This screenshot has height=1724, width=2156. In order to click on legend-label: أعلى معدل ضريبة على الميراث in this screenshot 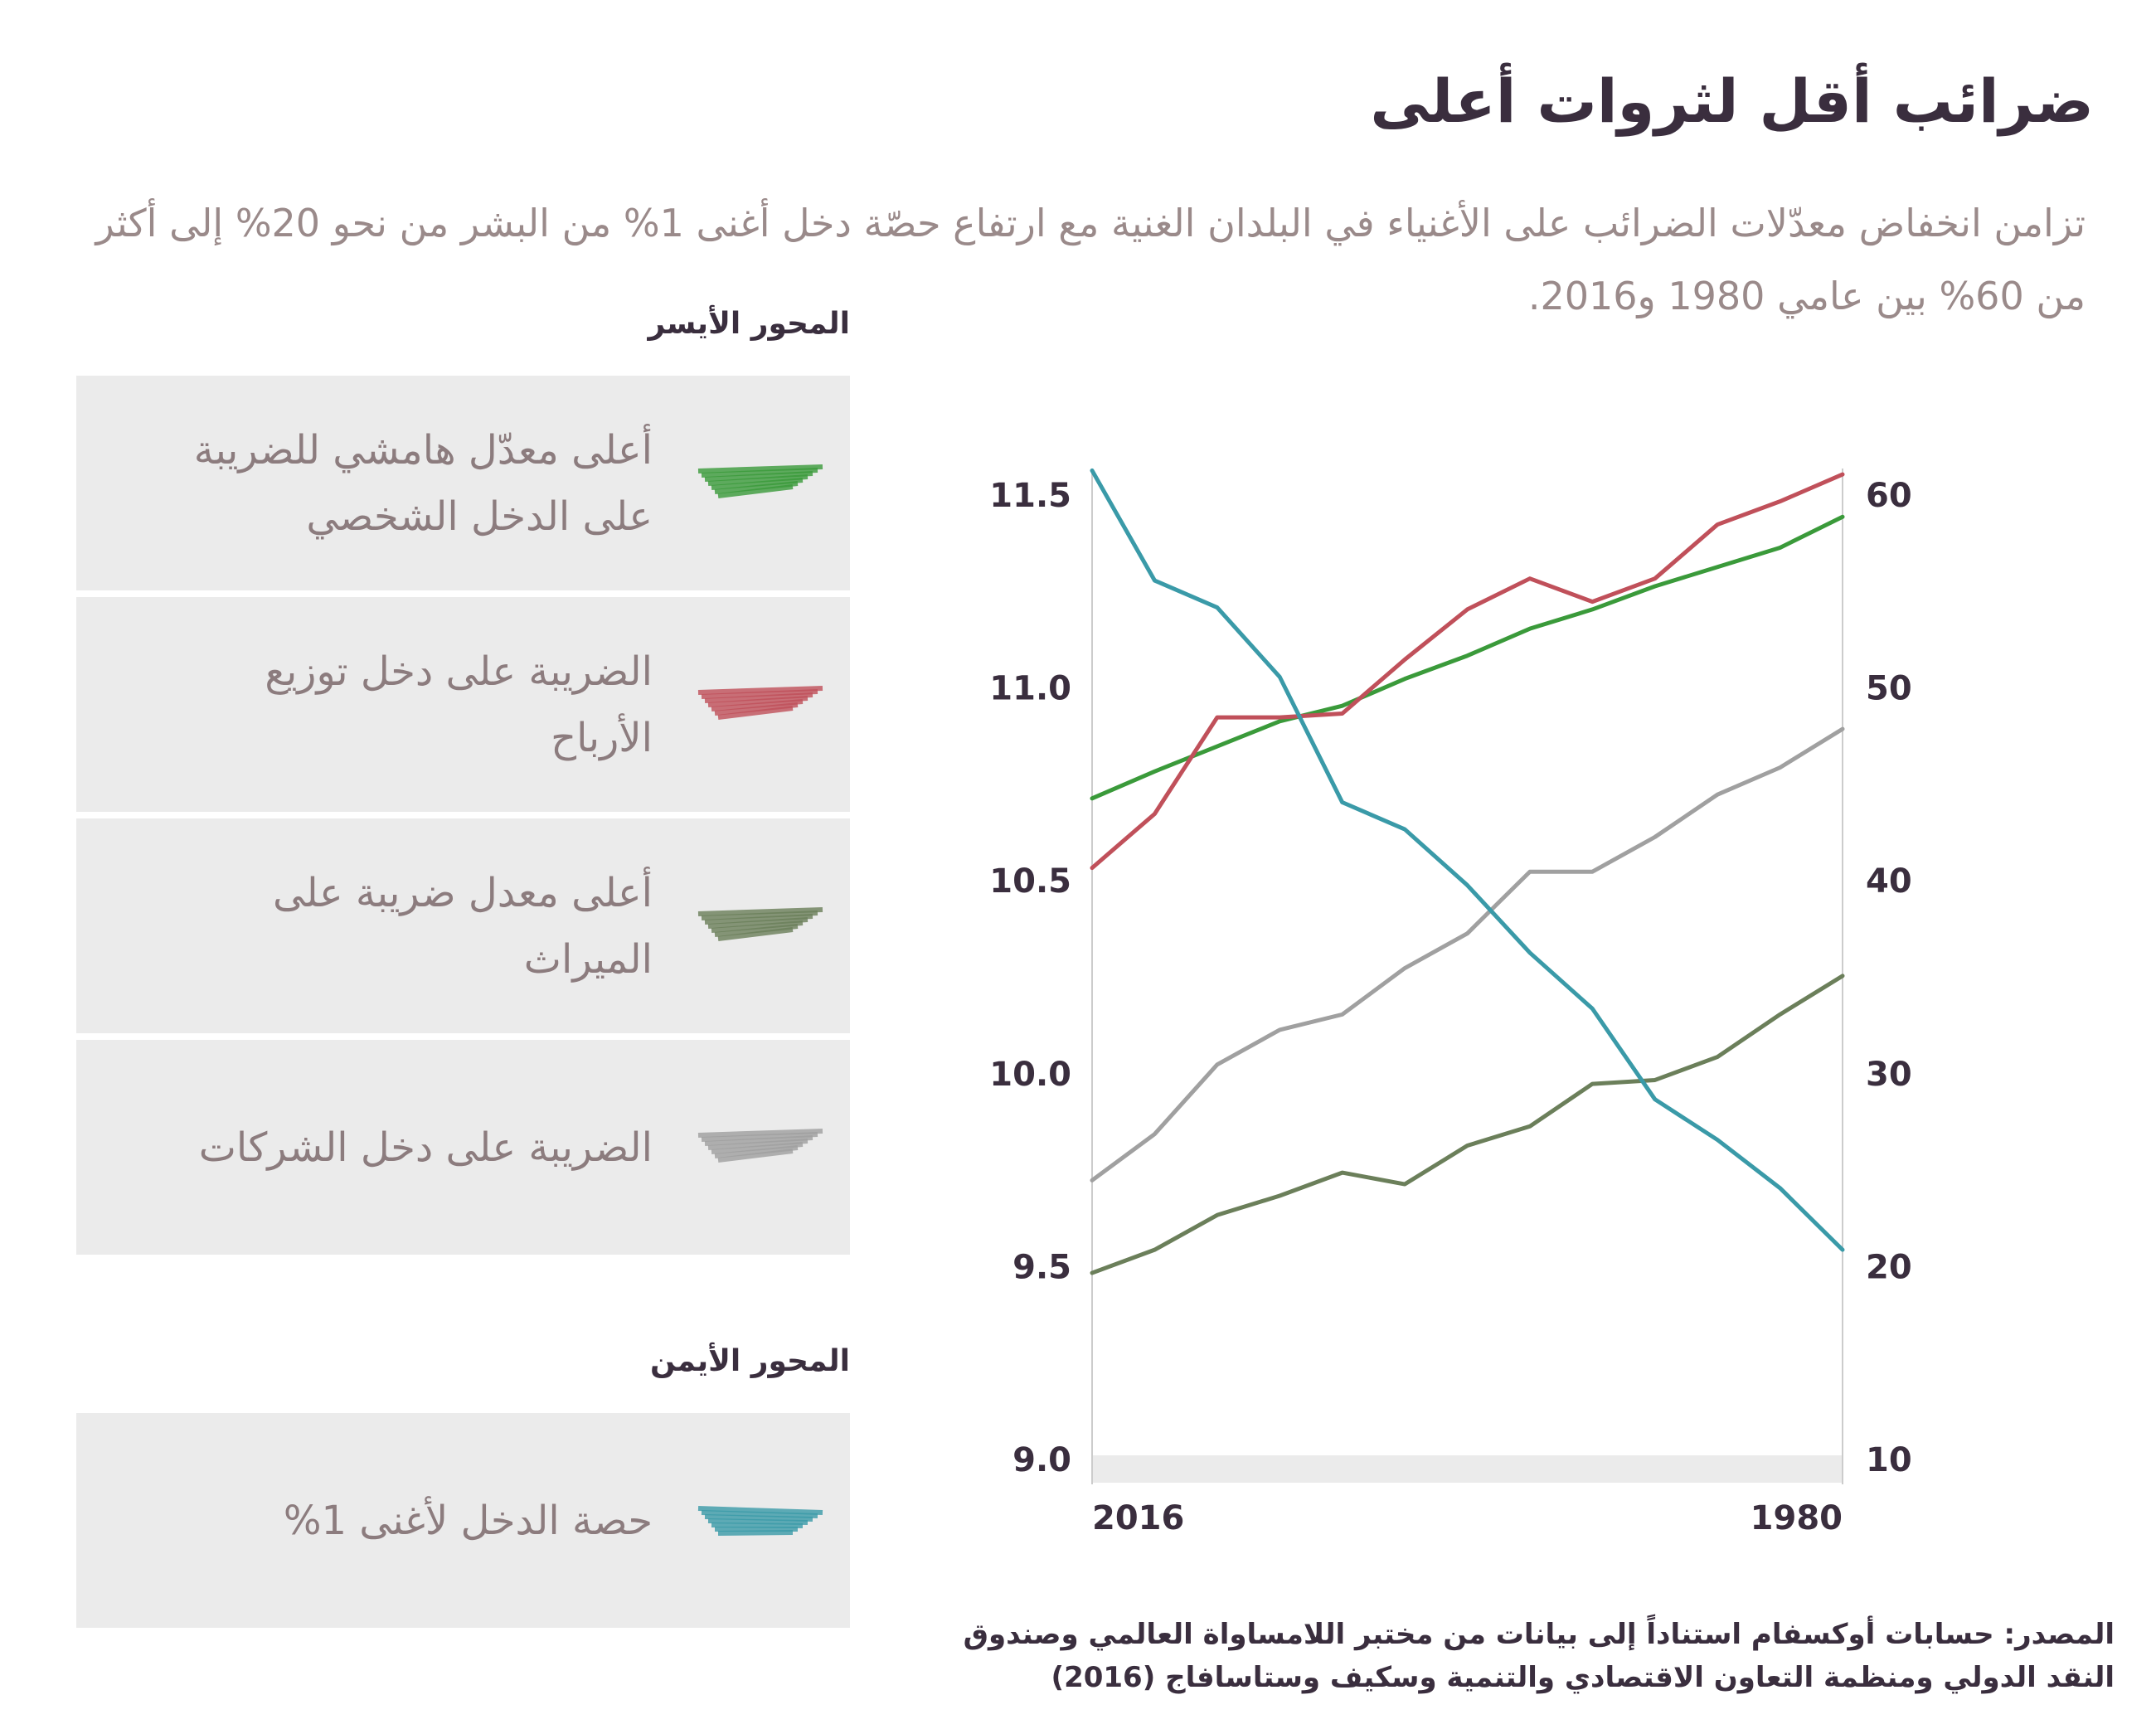, I will do `click(463, 926)`.